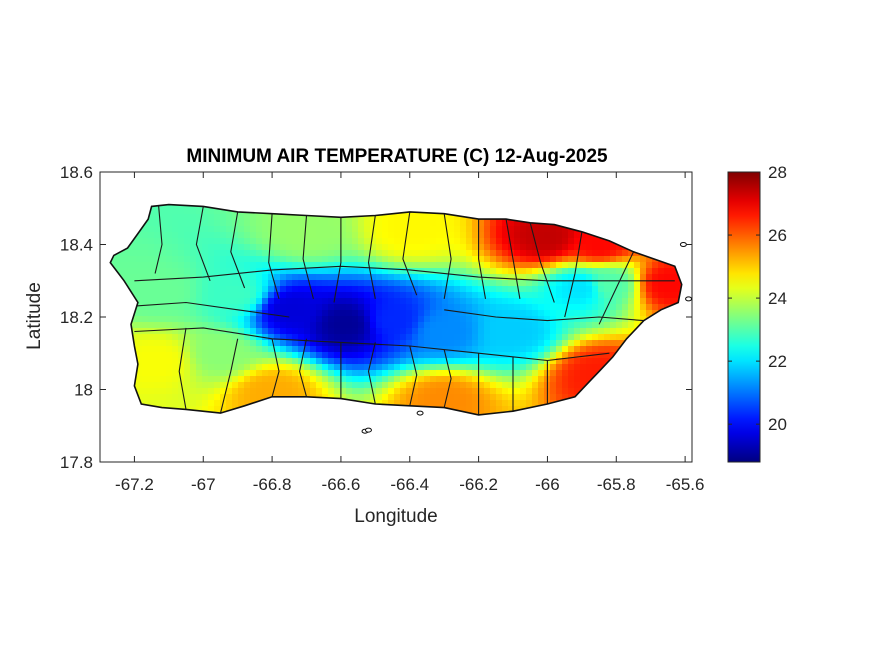 Image resolution: width=875 pixels, height=656 pixels. I want to click on y-tick-label: 18.4, so click(76, 245).